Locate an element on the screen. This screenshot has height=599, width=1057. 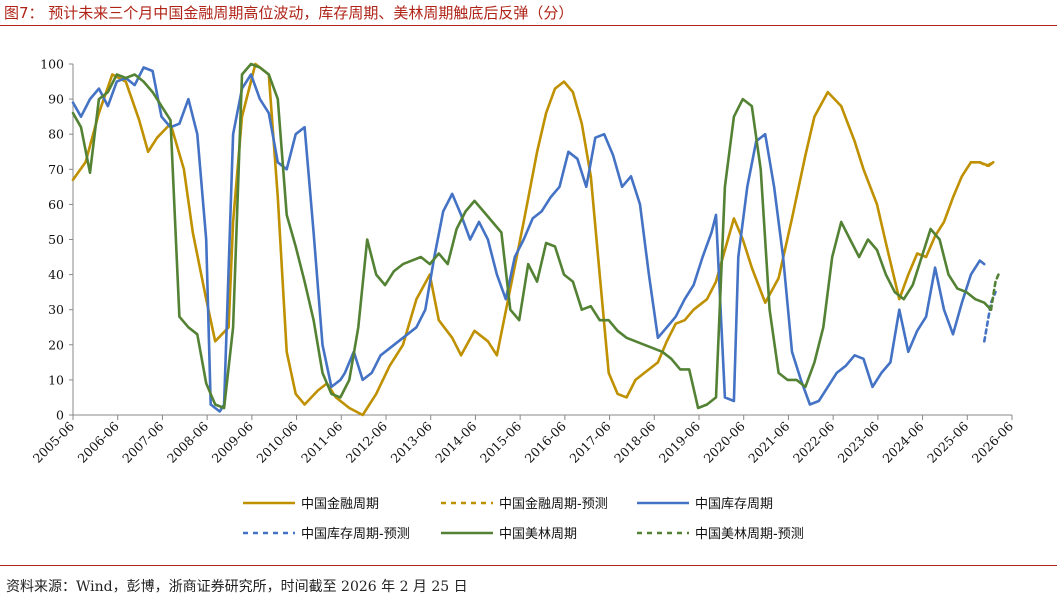
x-tick-label: 2017-06 is located at coordinates (589, 441).